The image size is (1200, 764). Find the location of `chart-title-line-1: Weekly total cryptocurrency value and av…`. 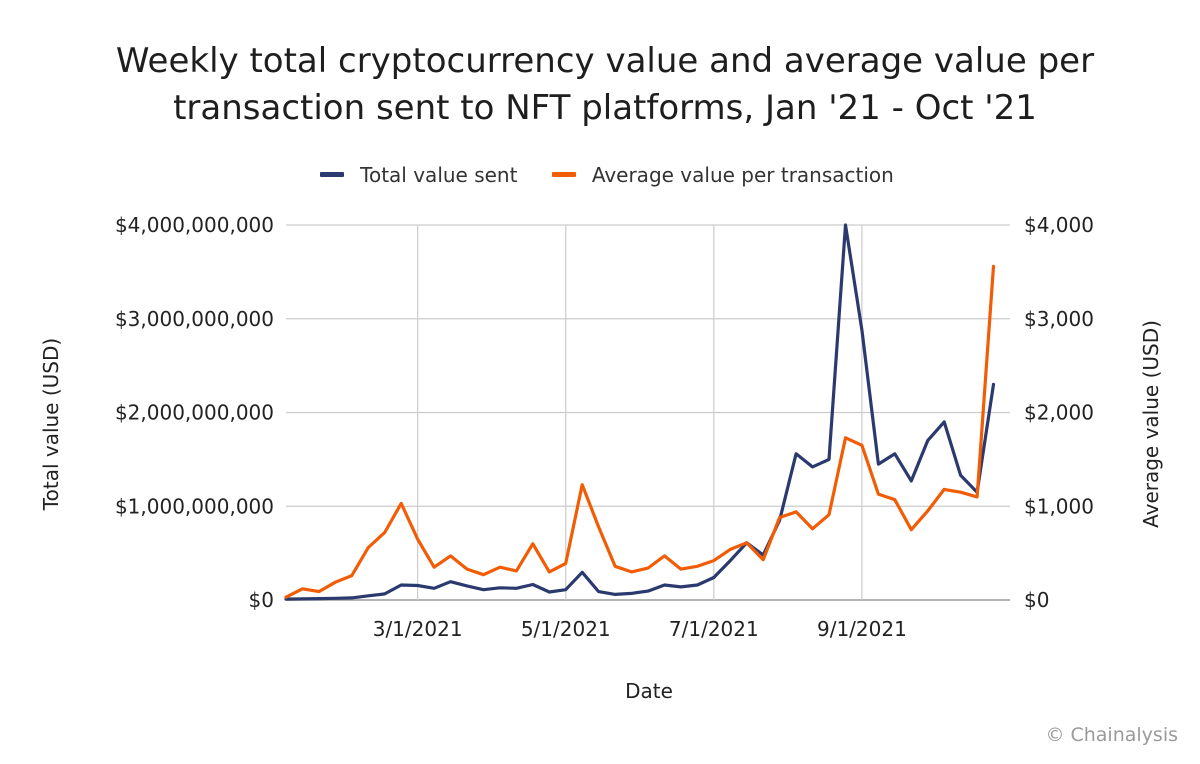

chart-title-line-1: Weekly total cryptocurrency value and av… is located at coordinates (605, 61).